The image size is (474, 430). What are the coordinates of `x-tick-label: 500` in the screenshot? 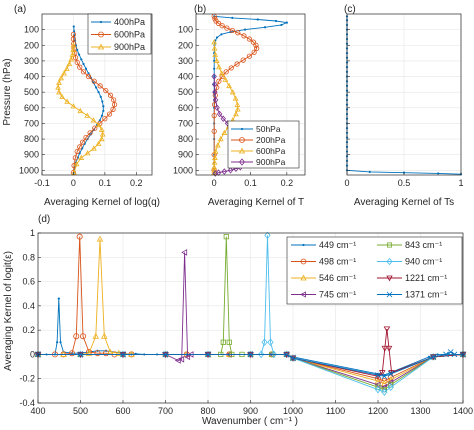 It's located at (80, 411).